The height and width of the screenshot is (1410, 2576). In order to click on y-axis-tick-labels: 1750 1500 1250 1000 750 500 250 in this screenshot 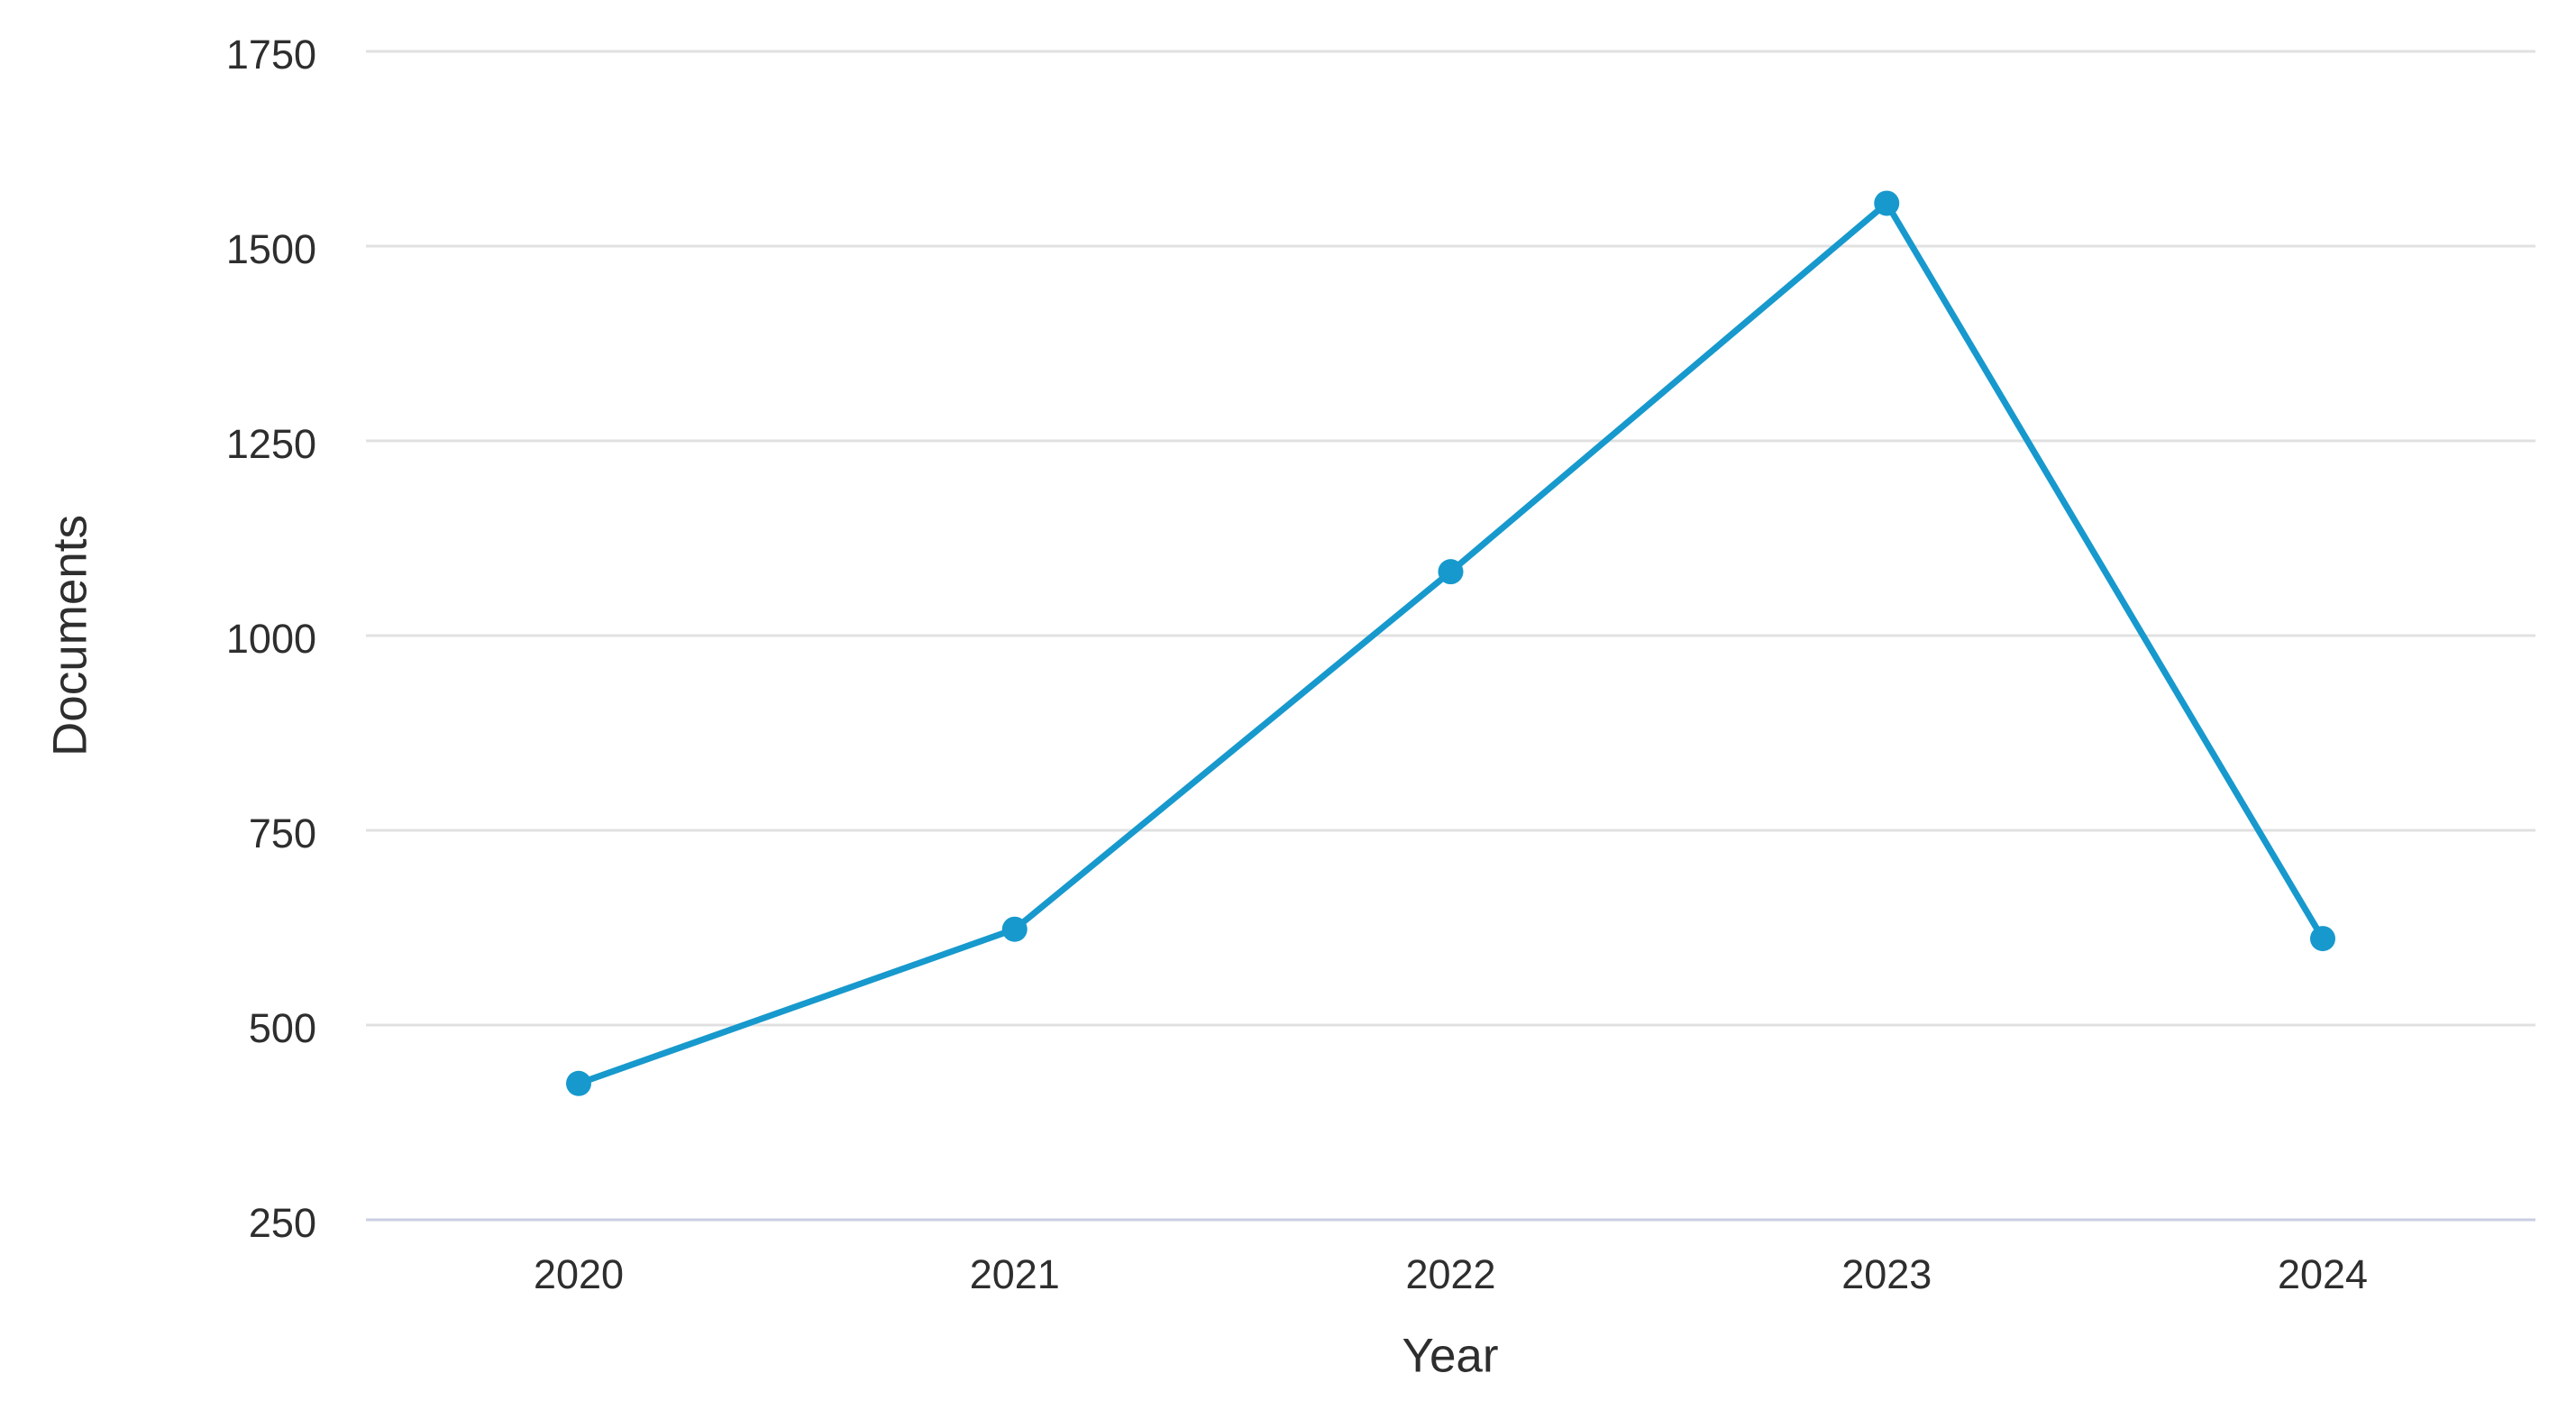, I will do `click(271, 639)`.